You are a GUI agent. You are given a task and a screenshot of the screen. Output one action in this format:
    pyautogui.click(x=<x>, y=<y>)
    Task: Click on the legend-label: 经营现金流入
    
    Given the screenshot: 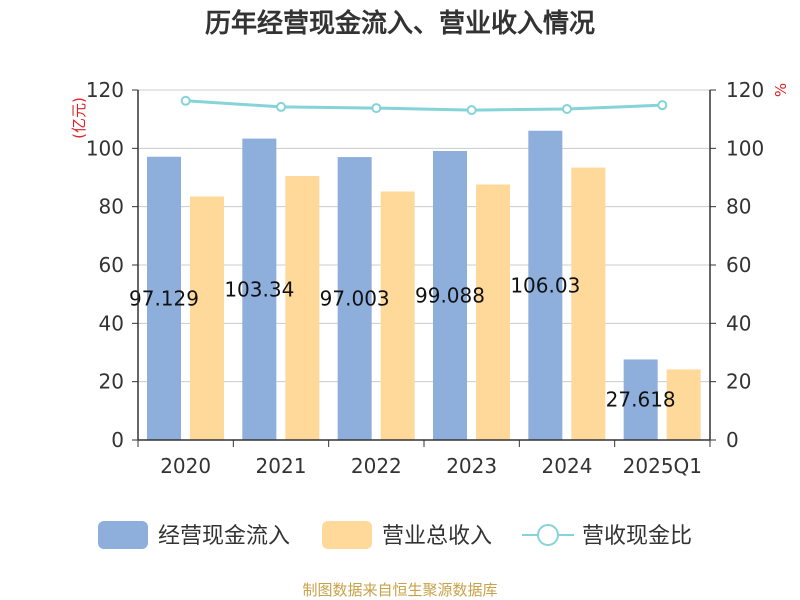 What is the action you would take?
    pyautogui.click(x=224, y=536)
    